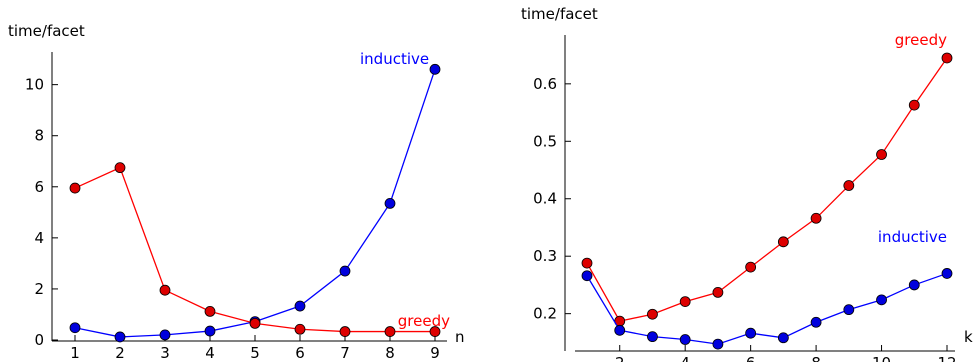 This screenshot has height=362, width=980. I want to click on series-label-inductive-right: inductive, so click(912, 237).